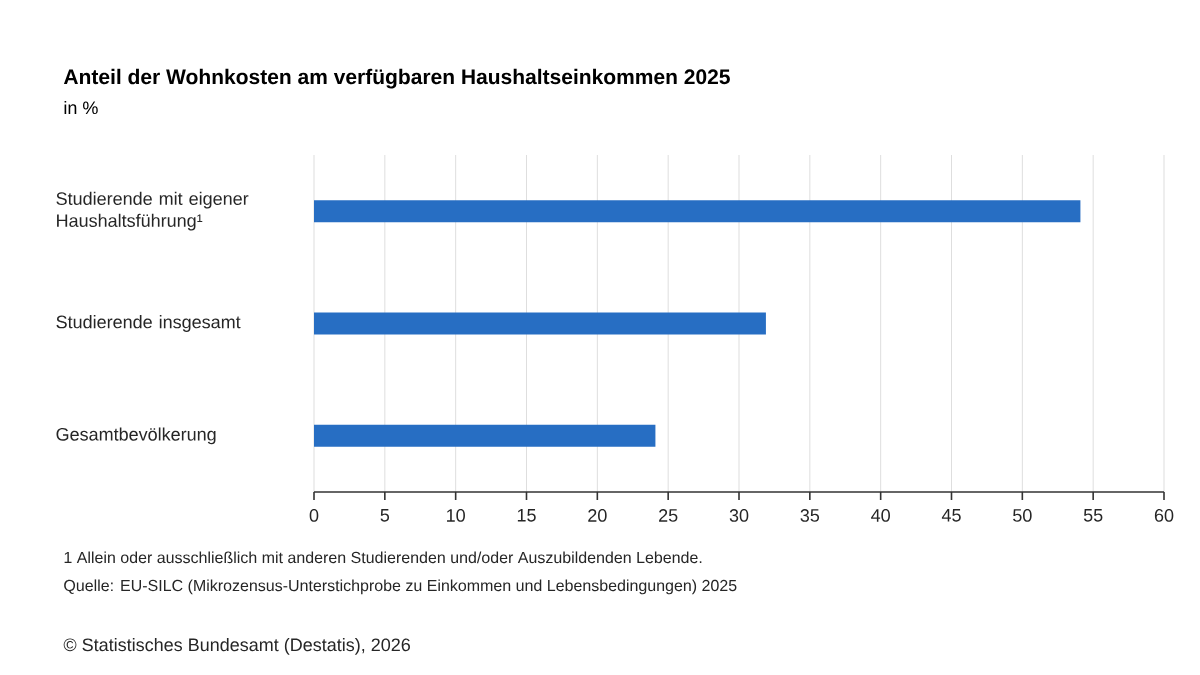 The image size is (1200, 675). Describe the element at coordinates (456, 515) in the screenshot. I see `x-tick-label: 10` at that location.